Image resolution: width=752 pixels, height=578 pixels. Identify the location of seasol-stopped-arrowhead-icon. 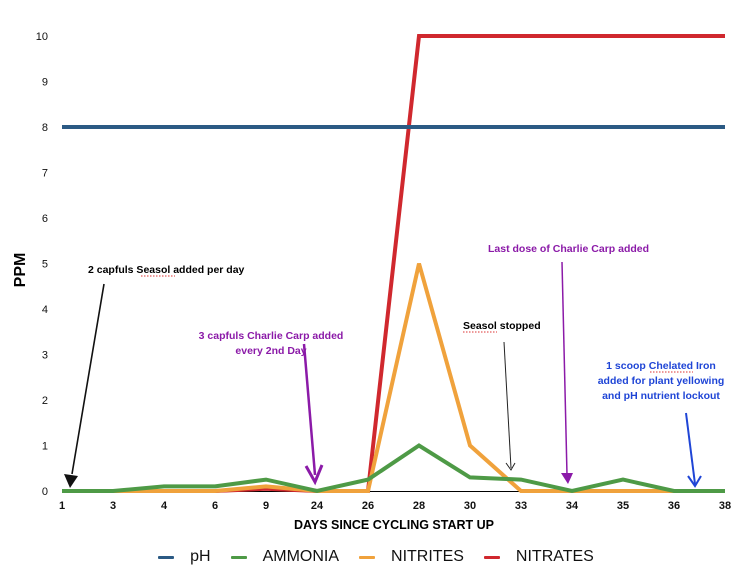
(510, 466).